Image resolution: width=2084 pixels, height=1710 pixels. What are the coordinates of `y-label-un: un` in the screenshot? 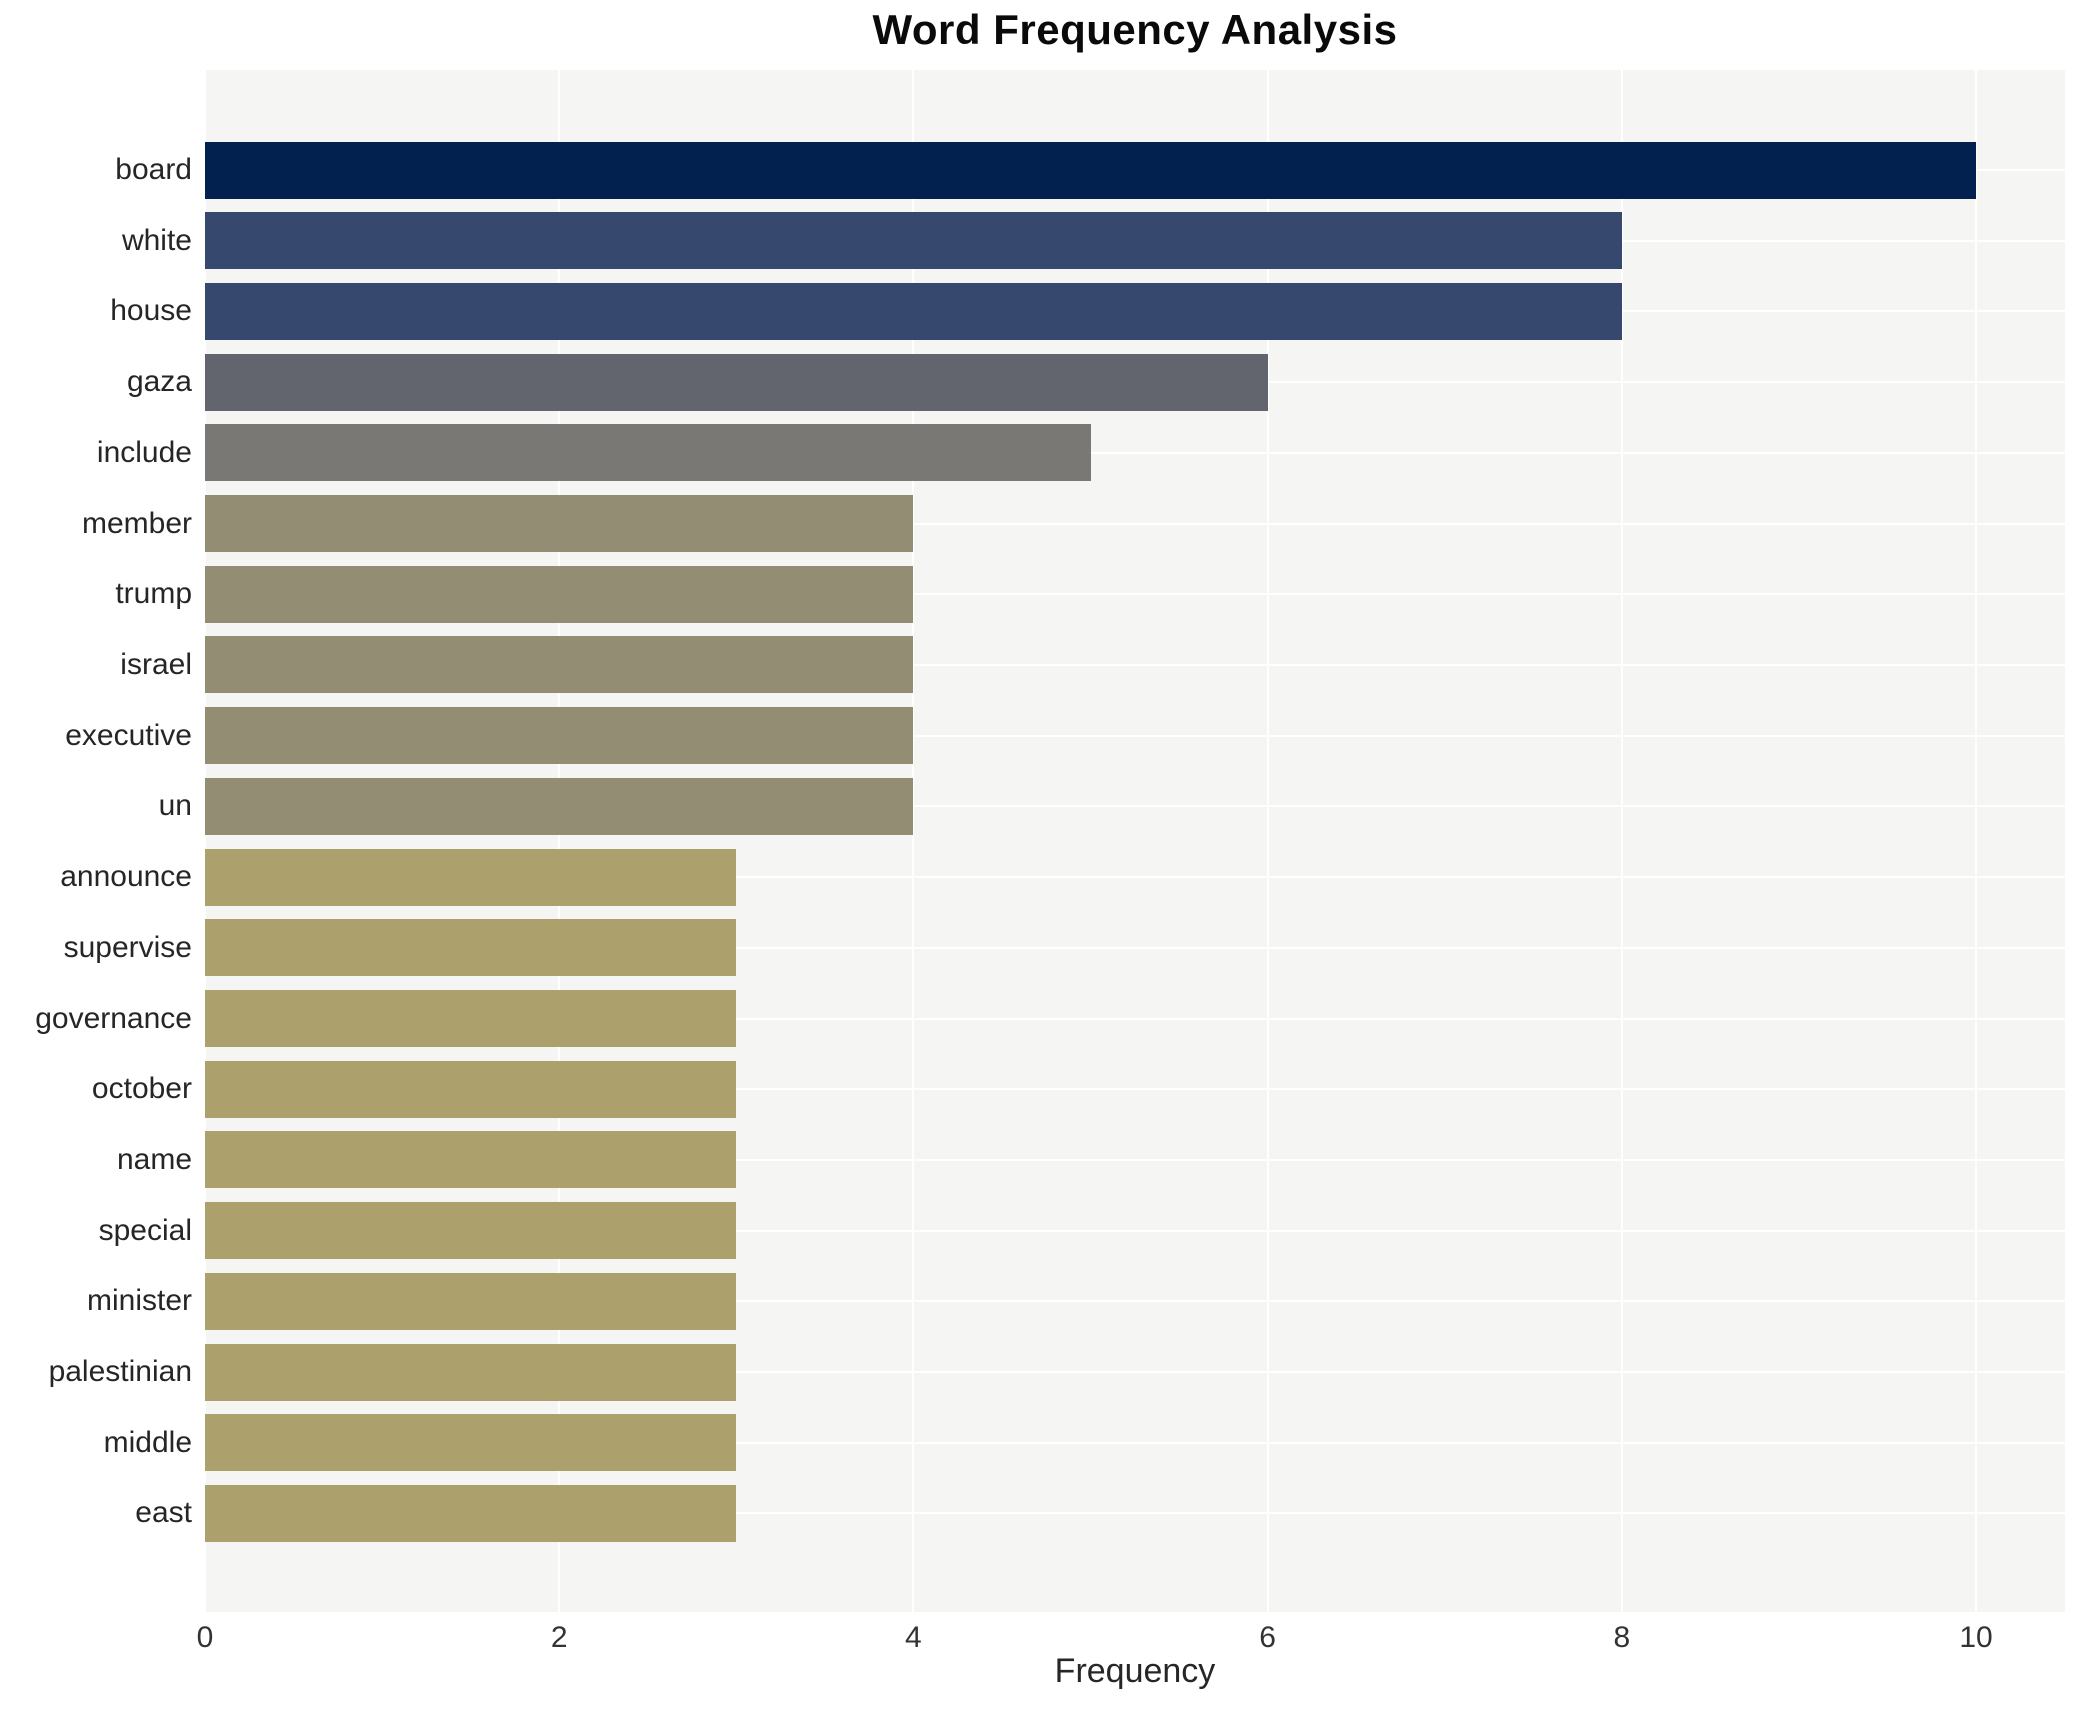 It's located at (175, 806).